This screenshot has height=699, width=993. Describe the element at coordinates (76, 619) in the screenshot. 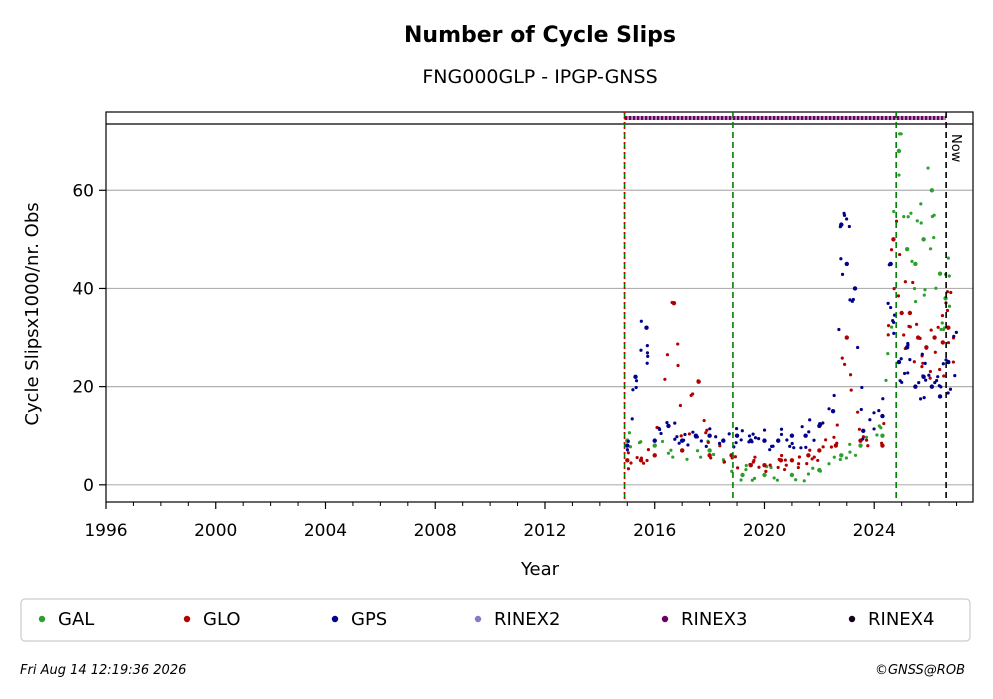

I see `legend-label-gal: GAL` at that location.